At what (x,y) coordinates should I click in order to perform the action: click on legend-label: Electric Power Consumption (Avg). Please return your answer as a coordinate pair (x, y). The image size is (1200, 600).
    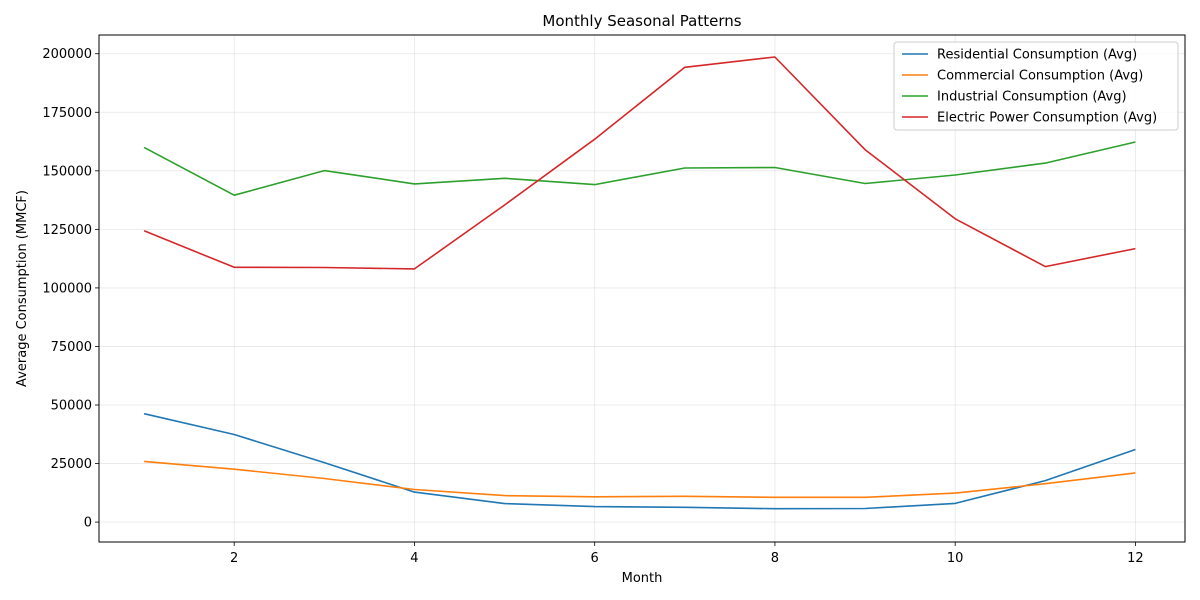
    Looking at the image, I should click on (1047, 118).